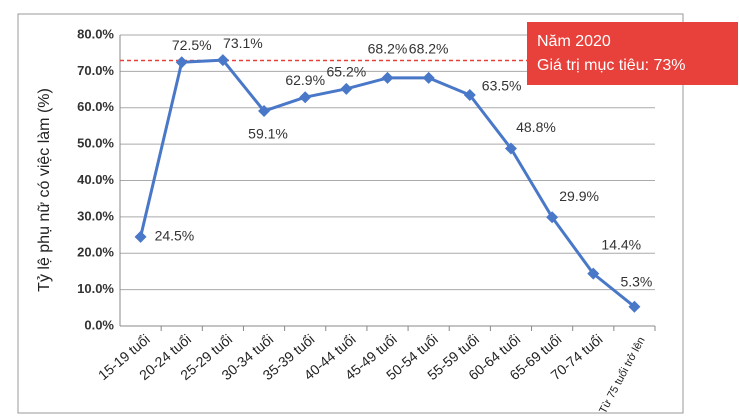 Image resolution: width=739 pixels, height=419 pixels. Describe the element at coordinates (305, 80) in the screenshot. I see `data-label: 62.9%` at that location.